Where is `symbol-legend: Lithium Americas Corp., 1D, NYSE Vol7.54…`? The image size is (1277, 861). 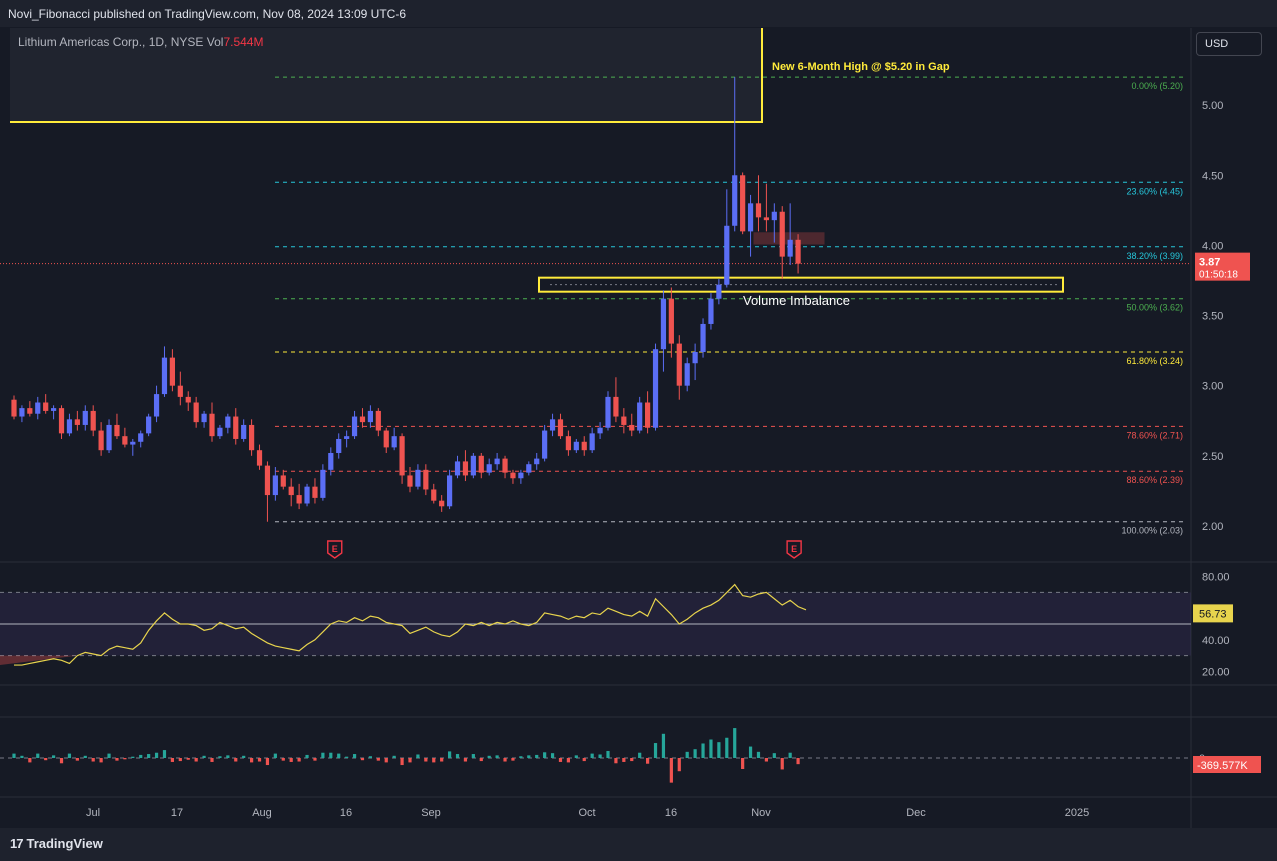
symbol-legend: Lithium Americas Corp., 1D, NYSE Vol7.54… is located at coordinates (140, 42).